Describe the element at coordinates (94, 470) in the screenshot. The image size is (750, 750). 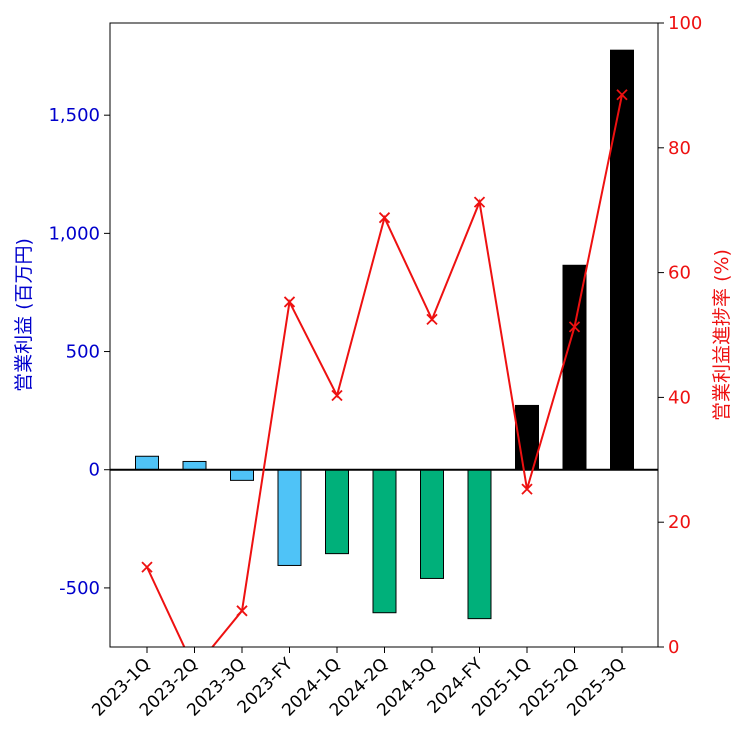
I see `left-tick-label: 0` at that location.